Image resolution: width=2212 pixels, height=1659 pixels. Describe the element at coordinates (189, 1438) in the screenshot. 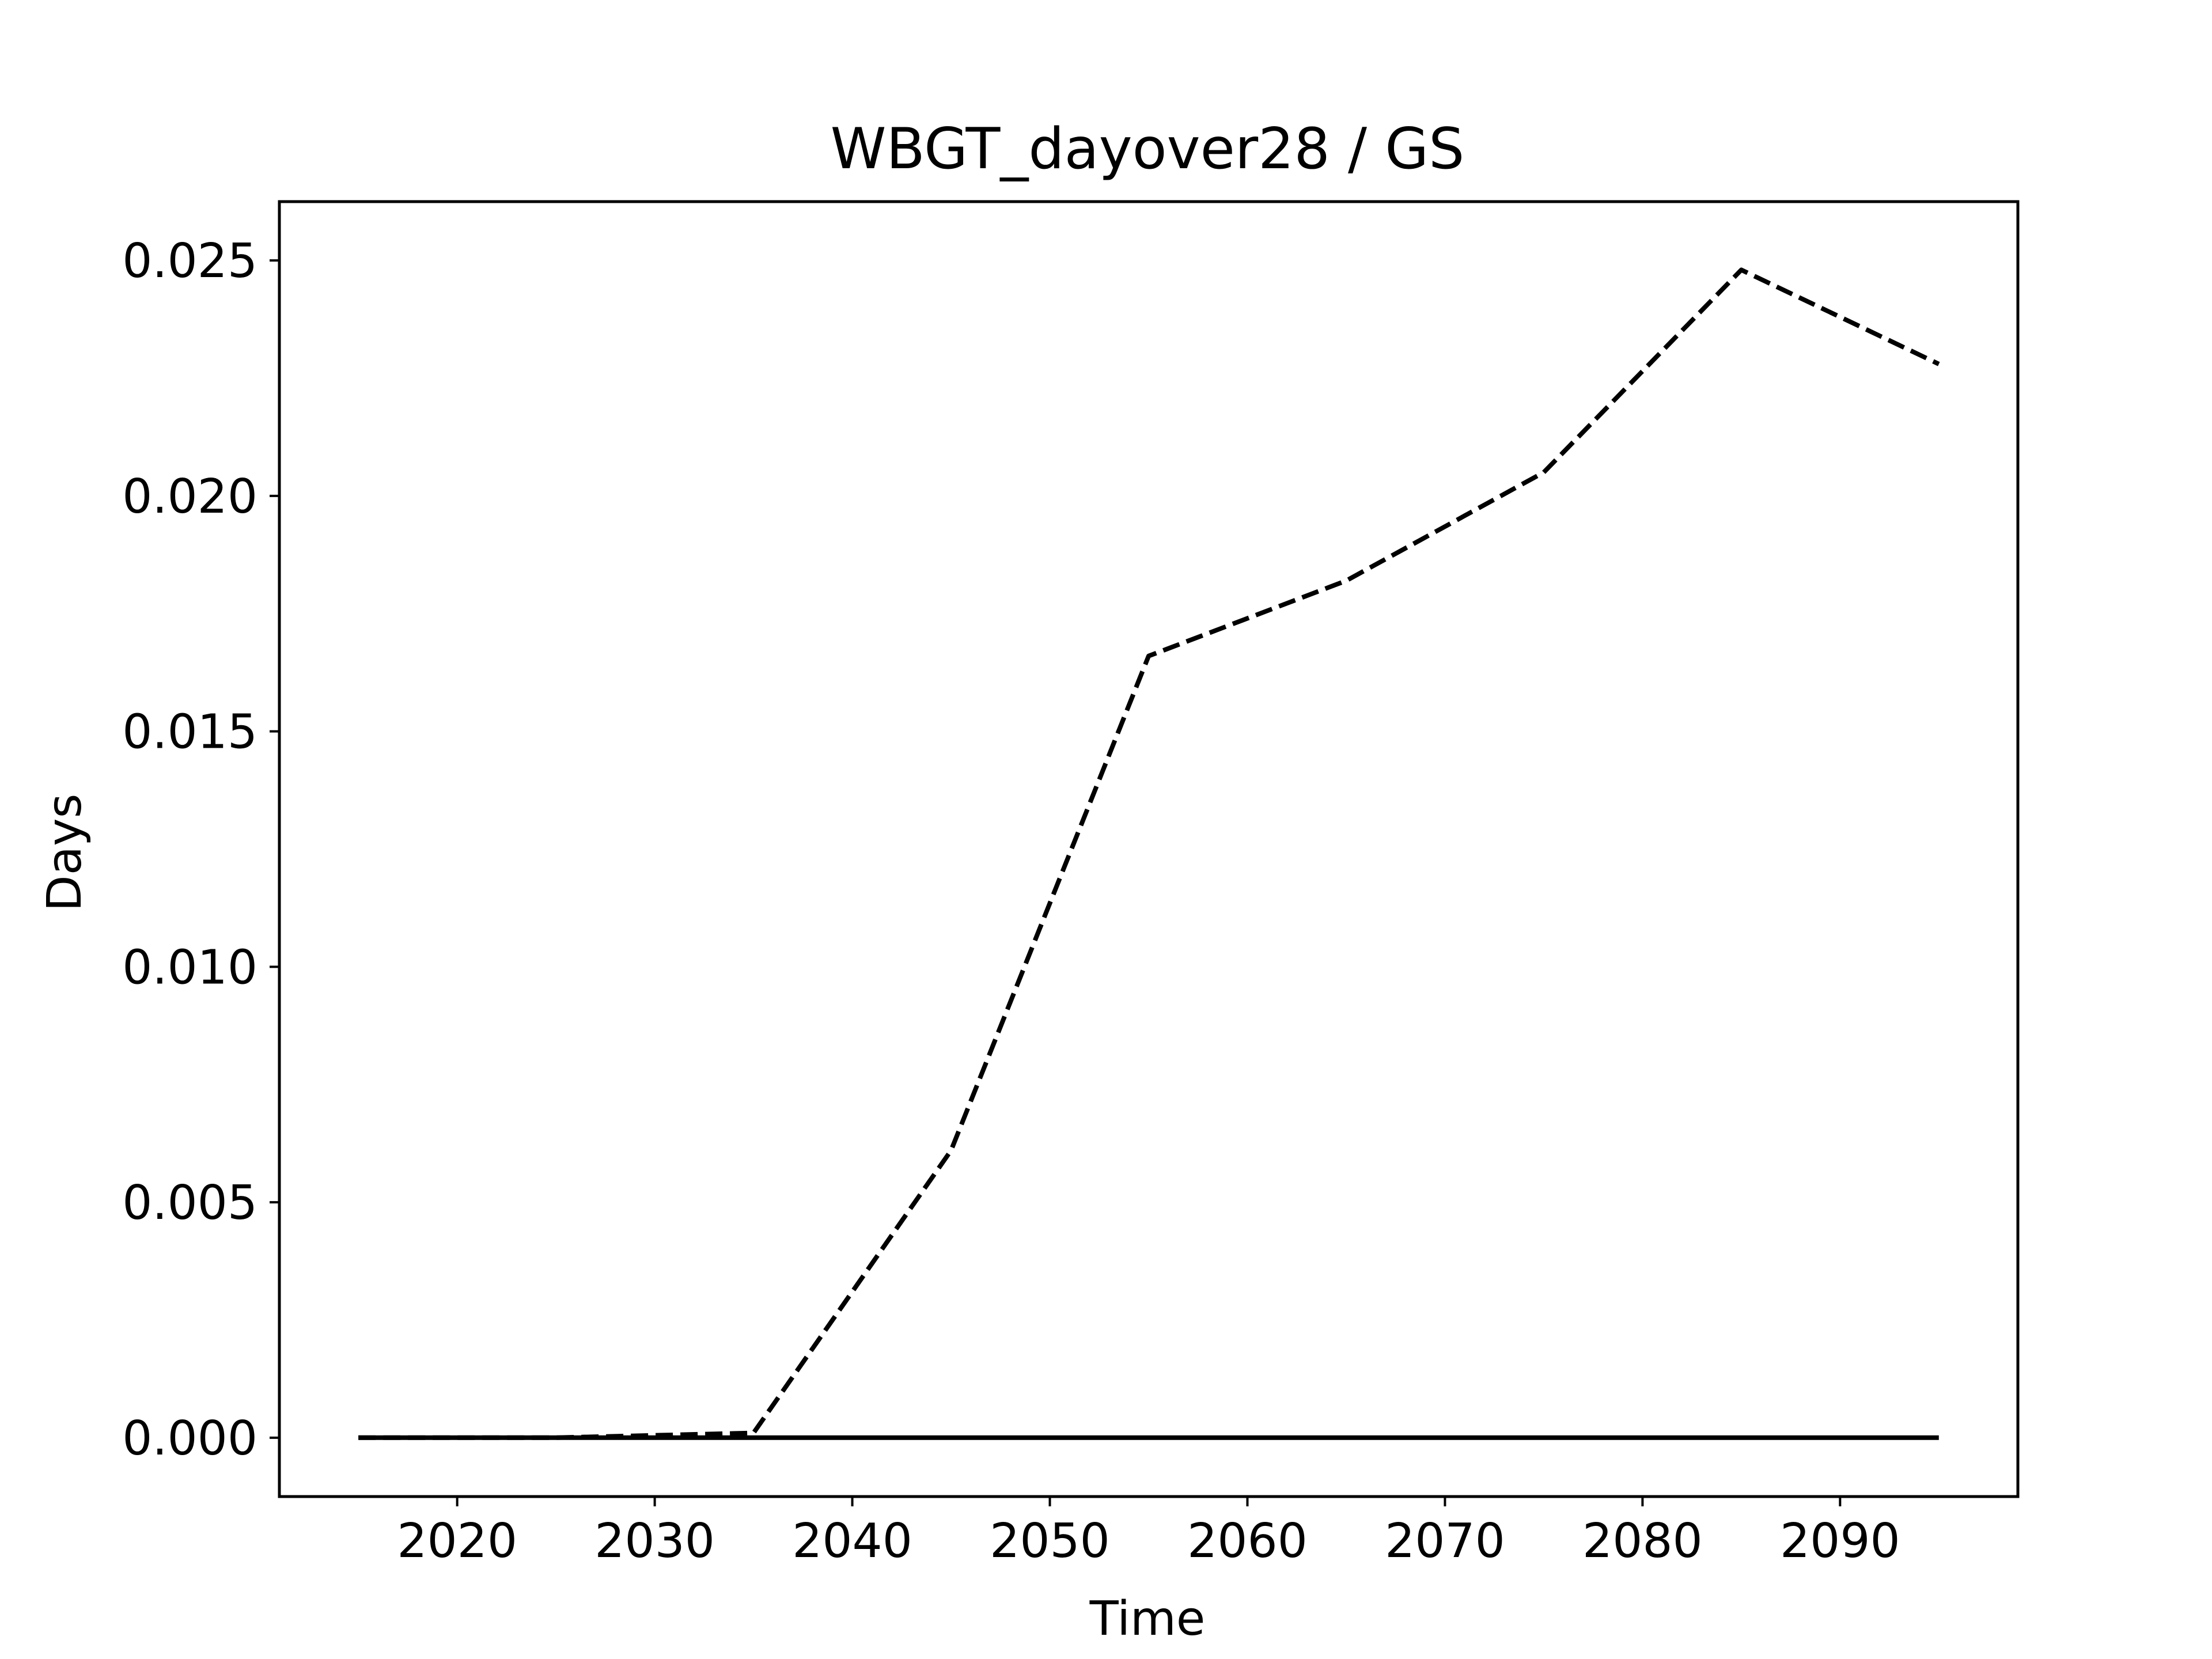

I see `y-tick-label: 0.000` at that location.